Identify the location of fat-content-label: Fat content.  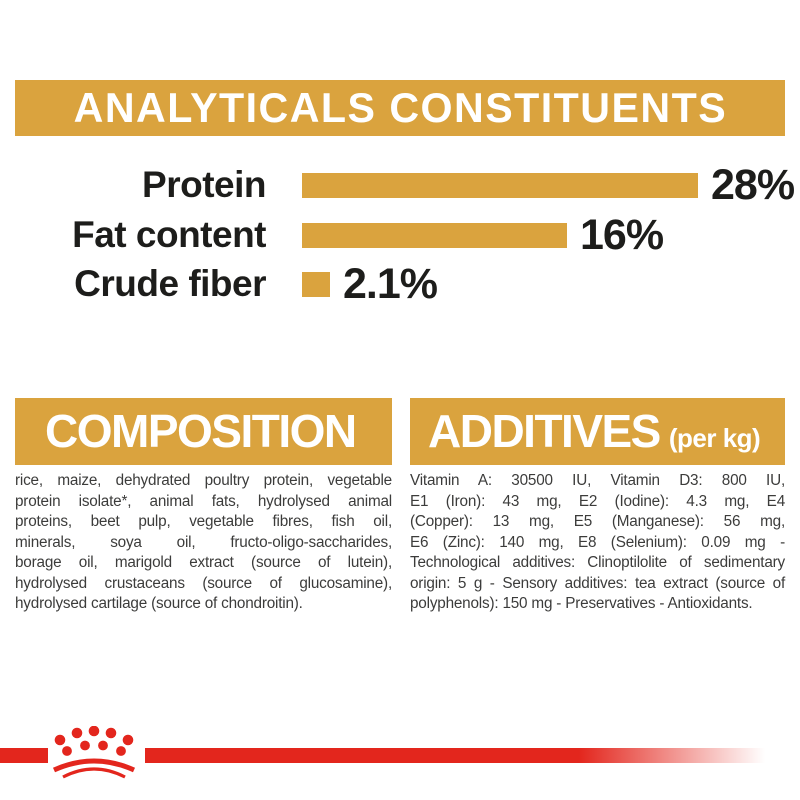
(169, 234).